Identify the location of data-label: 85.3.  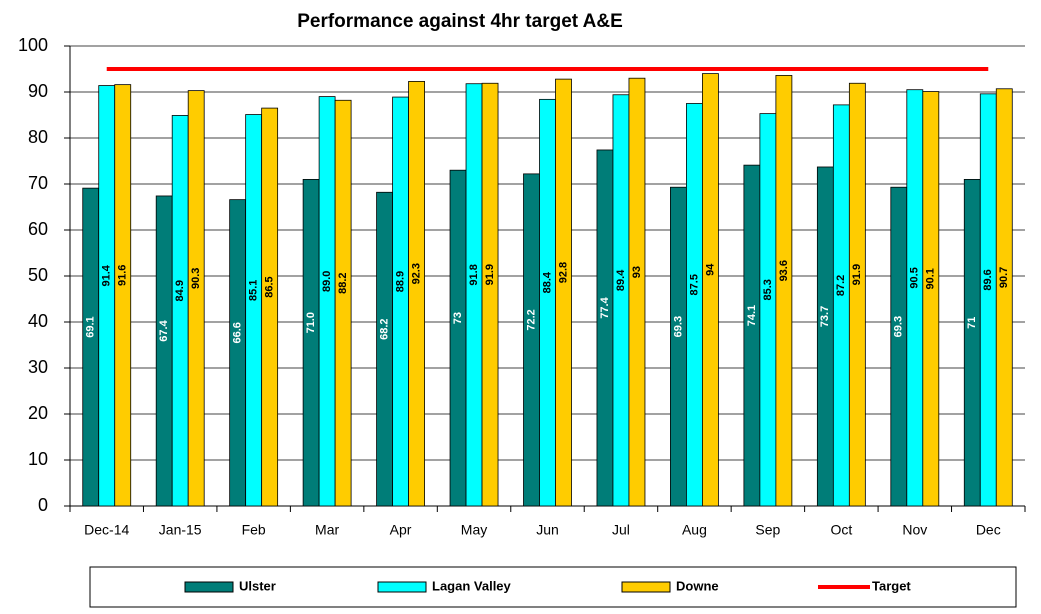
(768, 289).